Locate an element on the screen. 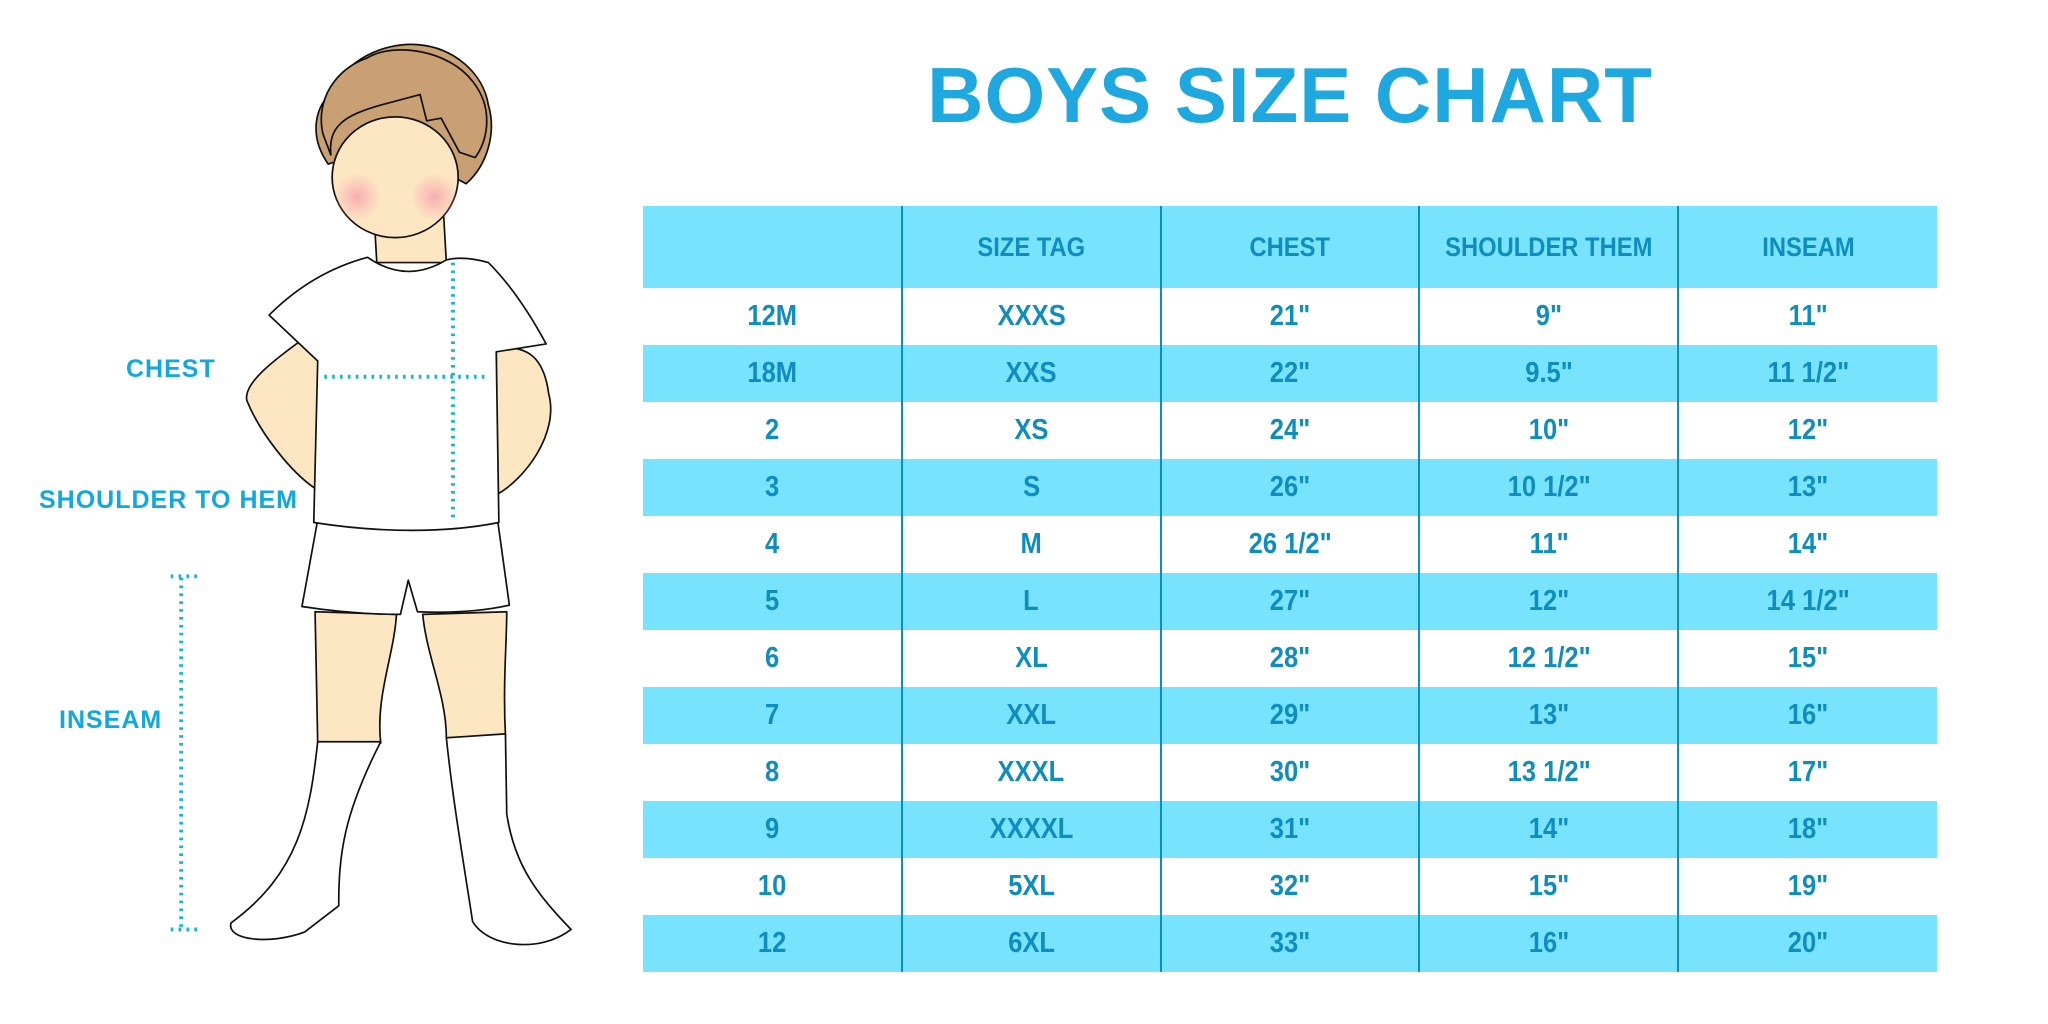  chest-cell: 26 1/2" is located at coordinates (1289, 544).